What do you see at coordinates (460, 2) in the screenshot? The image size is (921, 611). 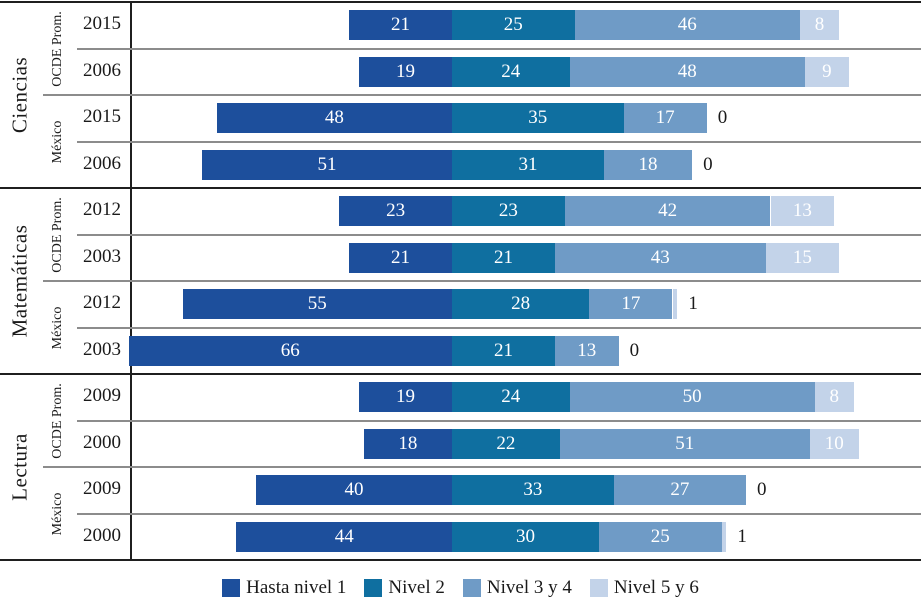 I see `chart-top-rule` at bounding box center [460, 2].